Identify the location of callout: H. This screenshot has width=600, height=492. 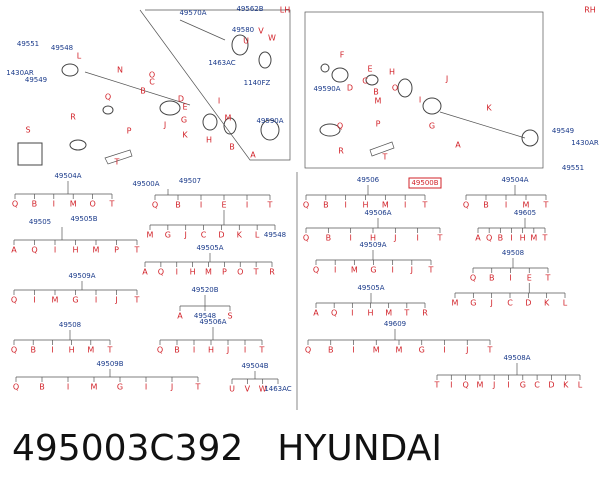
(392, 72).